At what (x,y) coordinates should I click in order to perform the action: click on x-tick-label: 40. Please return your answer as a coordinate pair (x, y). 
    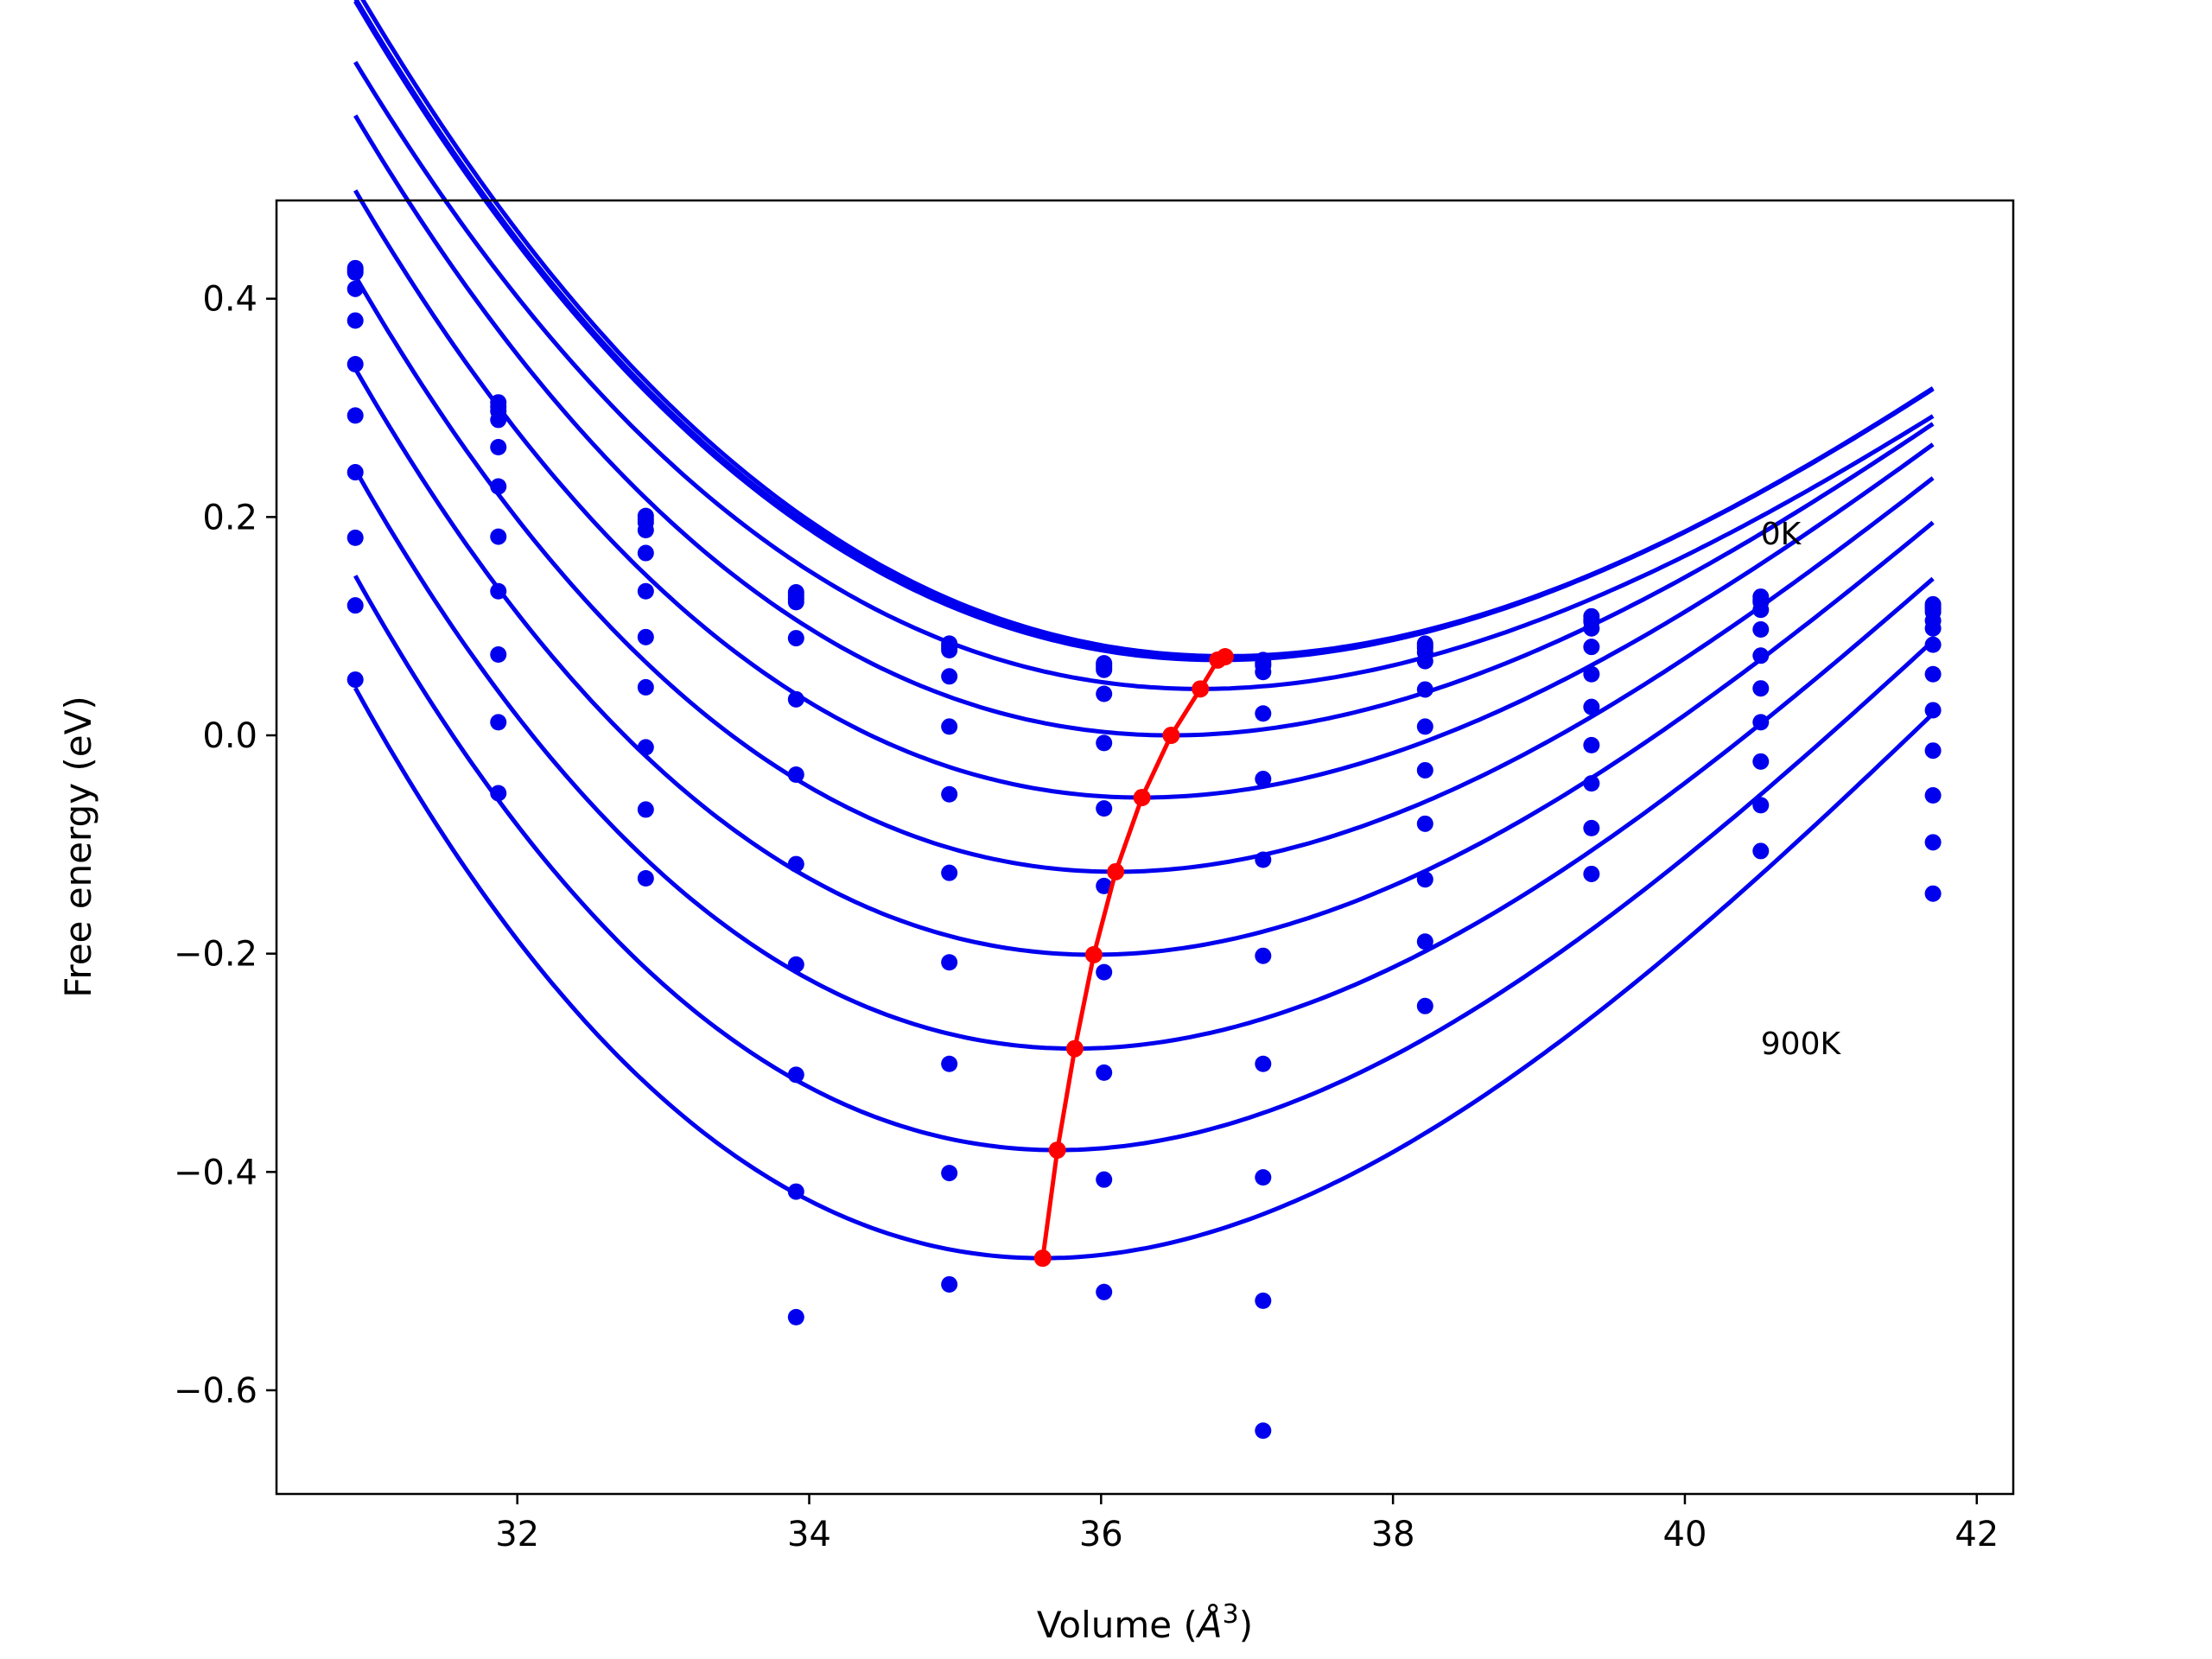
    Looking at the image, I should click on (1685, 1534).